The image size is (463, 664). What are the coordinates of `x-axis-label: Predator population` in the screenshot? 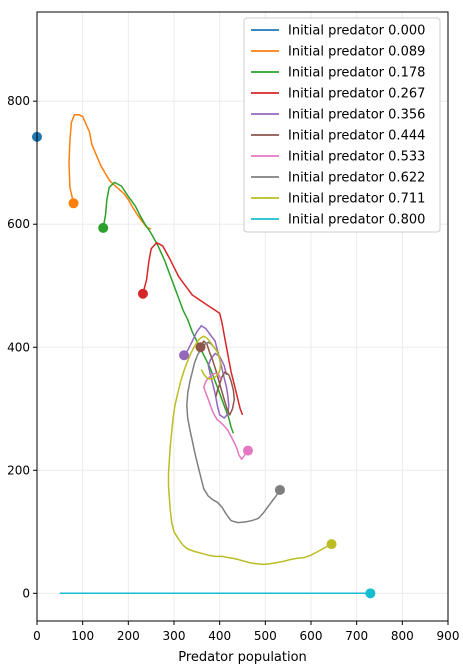 It's located at (242, 657).